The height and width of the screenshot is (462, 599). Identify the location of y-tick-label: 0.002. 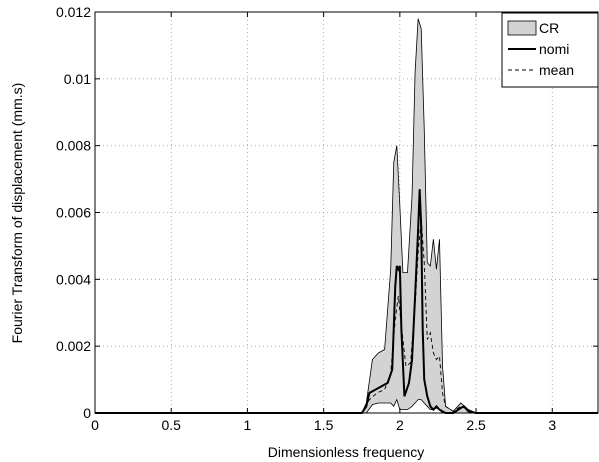
(73, 346).